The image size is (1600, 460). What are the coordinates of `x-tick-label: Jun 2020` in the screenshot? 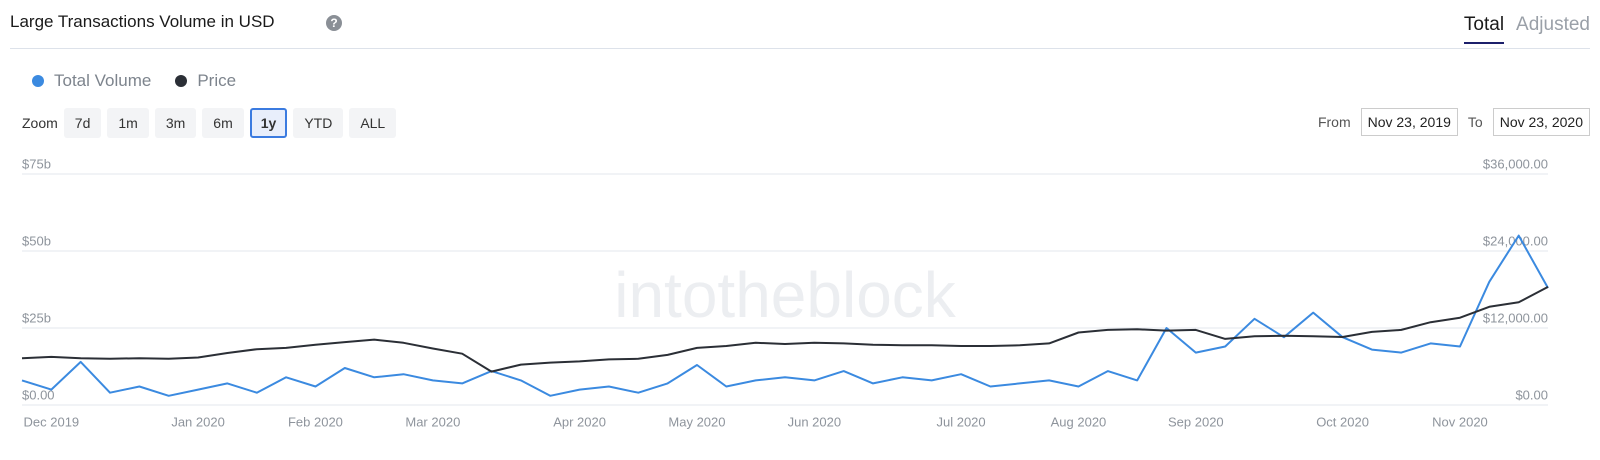 It's located at (815, 421).